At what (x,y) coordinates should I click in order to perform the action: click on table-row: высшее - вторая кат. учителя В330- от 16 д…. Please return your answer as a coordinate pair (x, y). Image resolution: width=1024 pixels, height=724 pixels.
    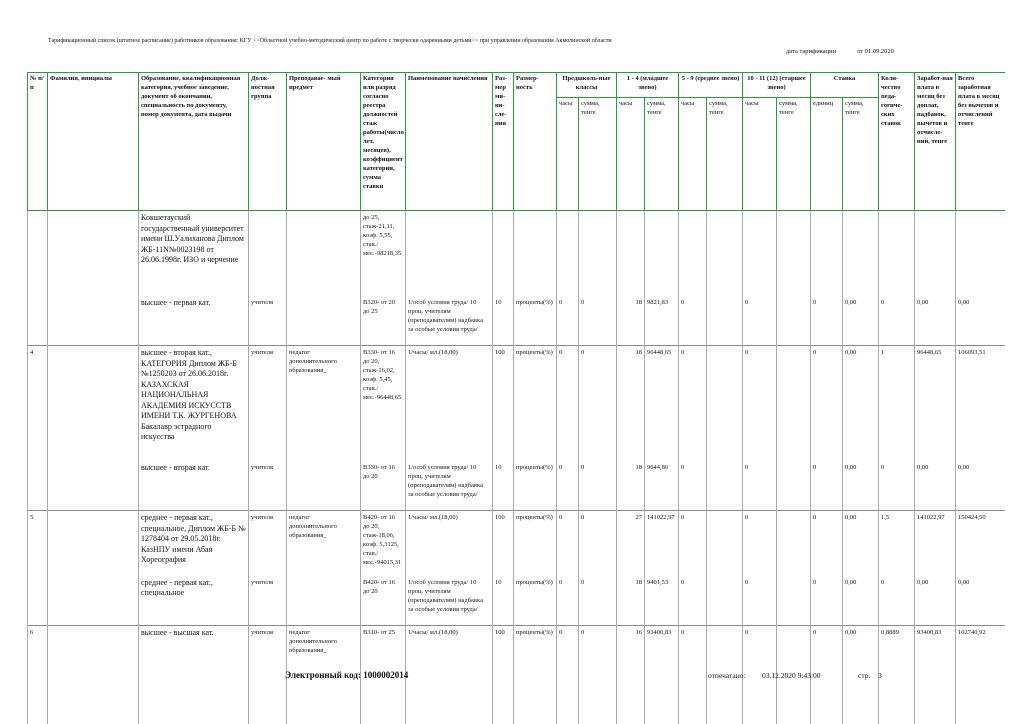
    Looking at the image, I should click on (516, 485).